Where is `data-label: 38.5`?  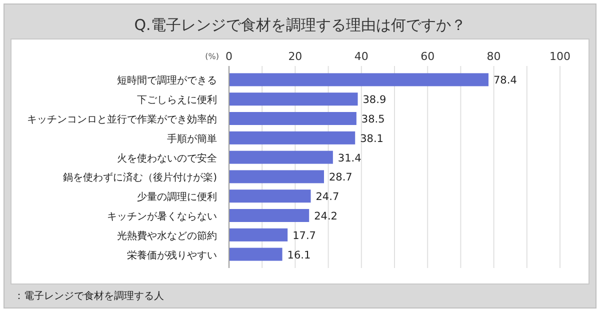
data-label: 38.5 is located at coordinates (373, 120).